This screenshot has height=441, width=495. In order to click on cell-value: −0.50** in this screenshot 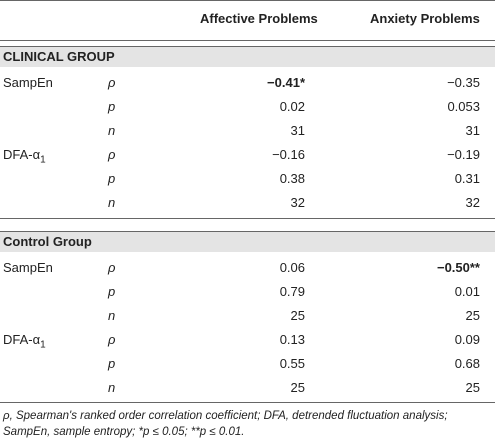, I will do `click(458, 267)`.